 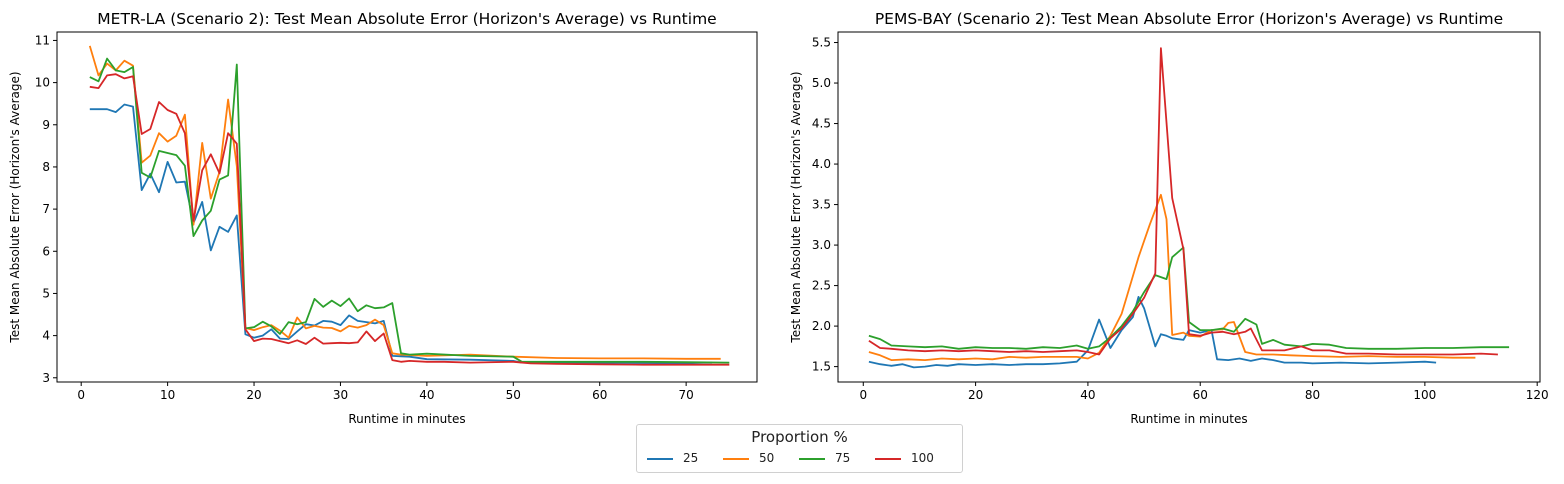 I want to click on pems-bay-y-tick-label: 2.0, so click(x=821, y=326).